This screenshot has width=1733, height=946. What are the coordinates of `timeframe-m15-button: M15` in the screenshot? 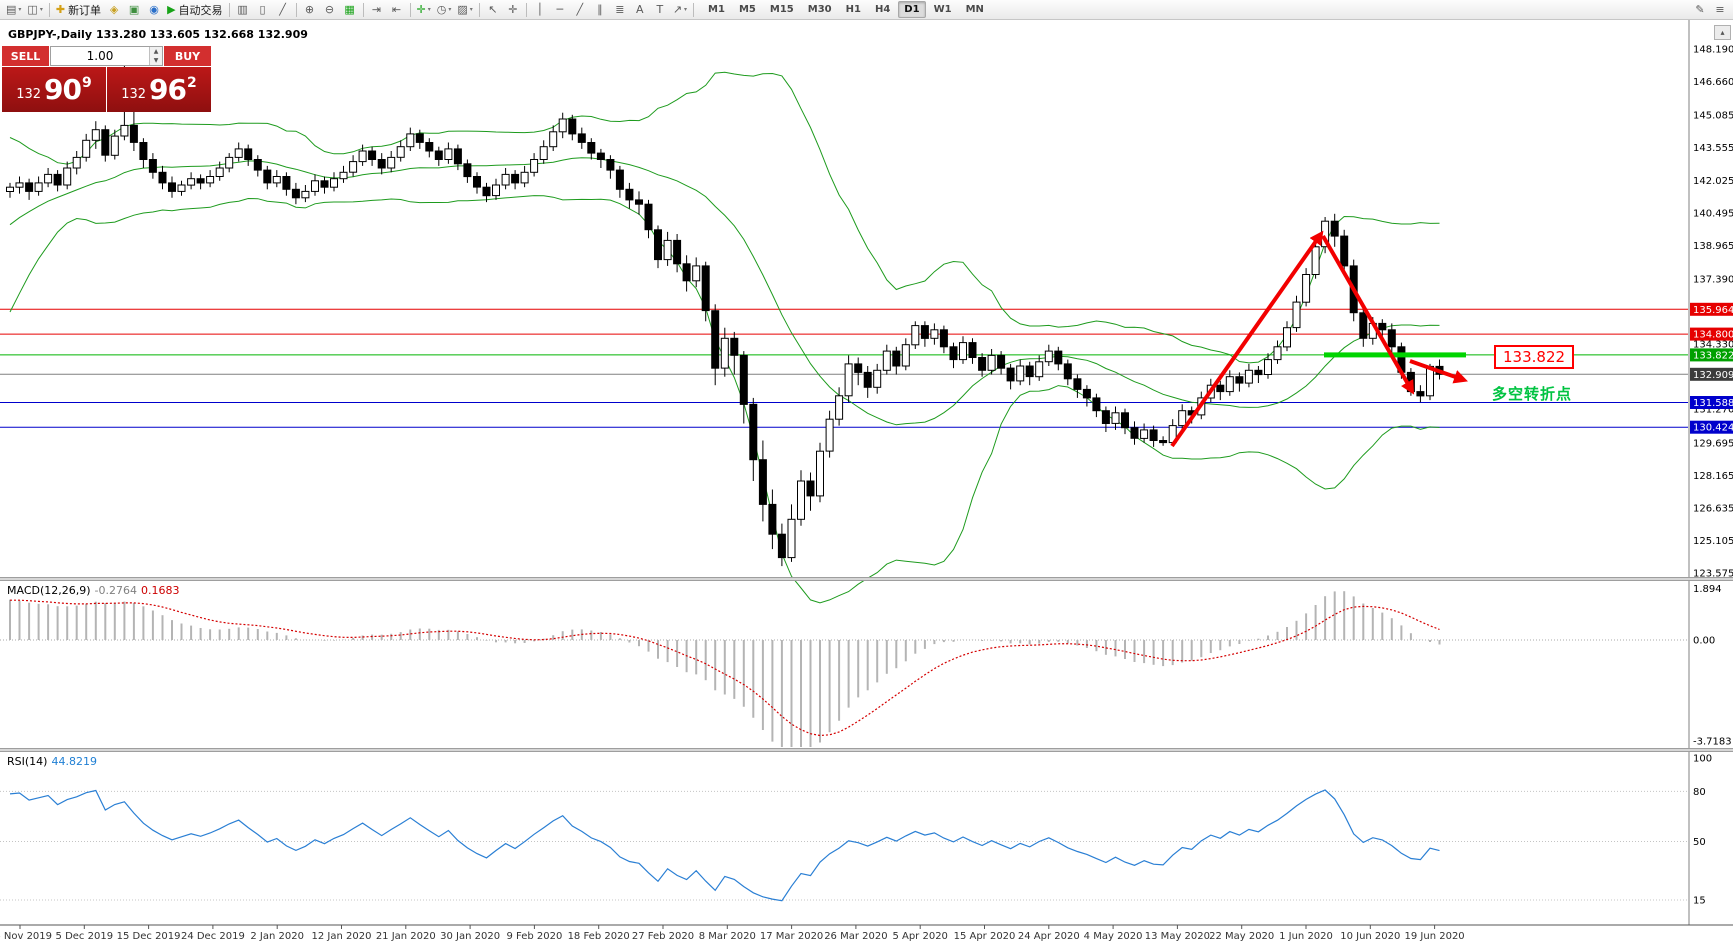 It's located at (781, 9).